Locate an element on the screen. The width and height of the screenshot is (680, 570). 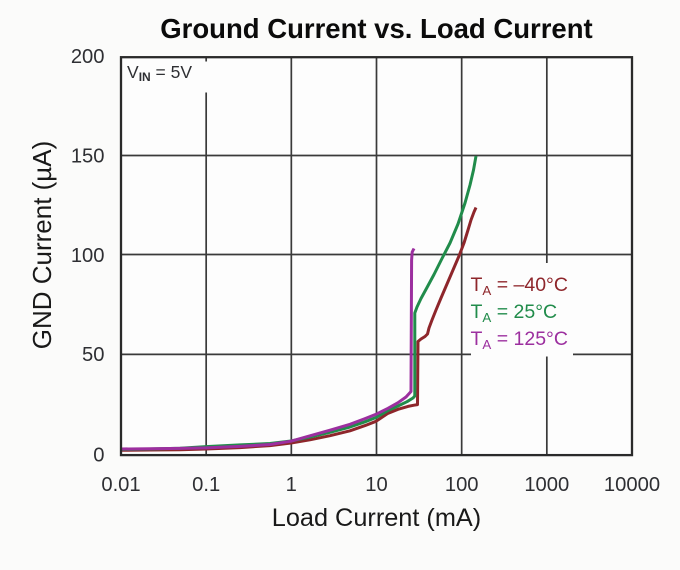
svg-text: VIN = 5V is located at coordinates (159, 73).